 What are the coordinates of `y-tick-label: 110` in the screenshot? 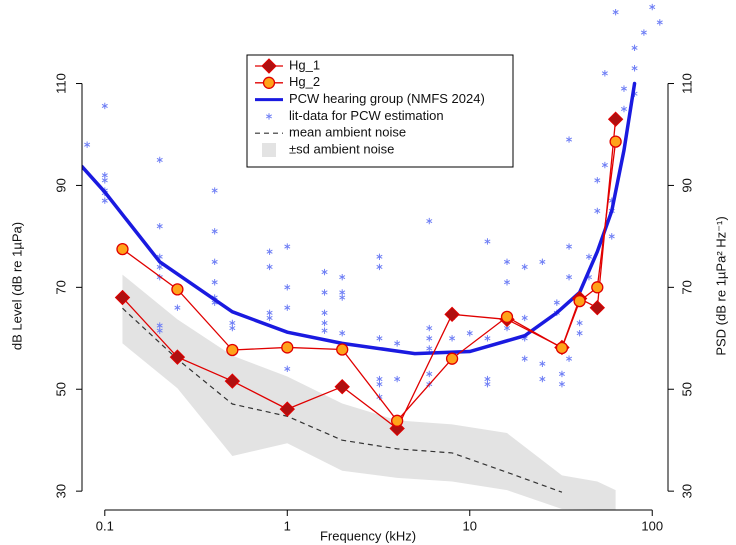 It's located at (60, 83).